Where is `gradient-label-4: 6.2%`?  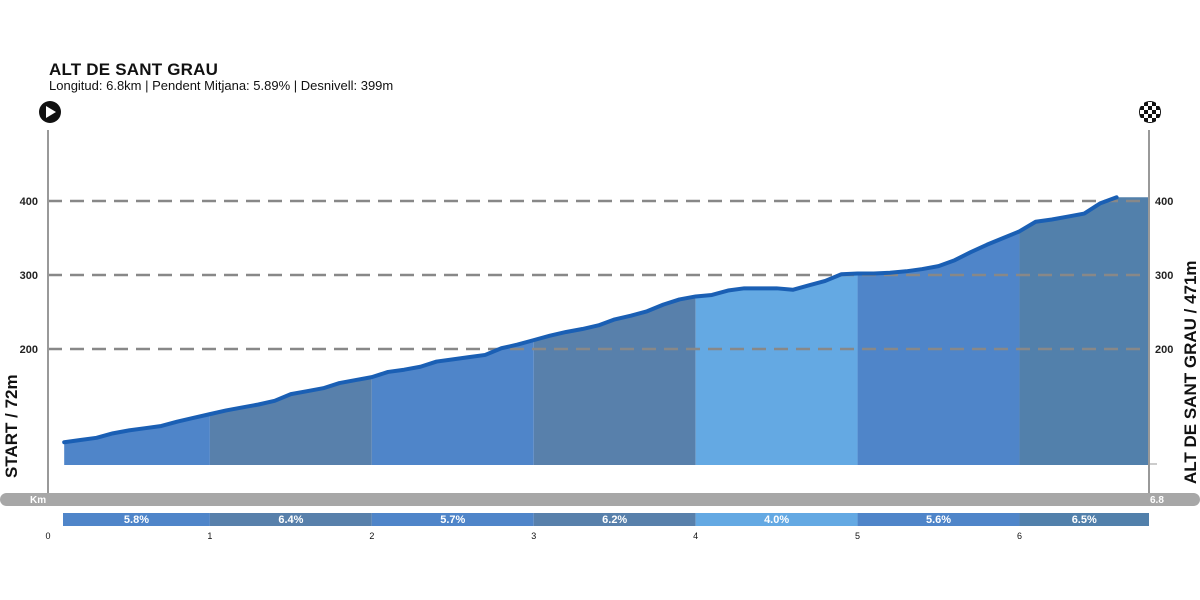 gradient-label-4: 6.2% is located at coordinates (614, 520).